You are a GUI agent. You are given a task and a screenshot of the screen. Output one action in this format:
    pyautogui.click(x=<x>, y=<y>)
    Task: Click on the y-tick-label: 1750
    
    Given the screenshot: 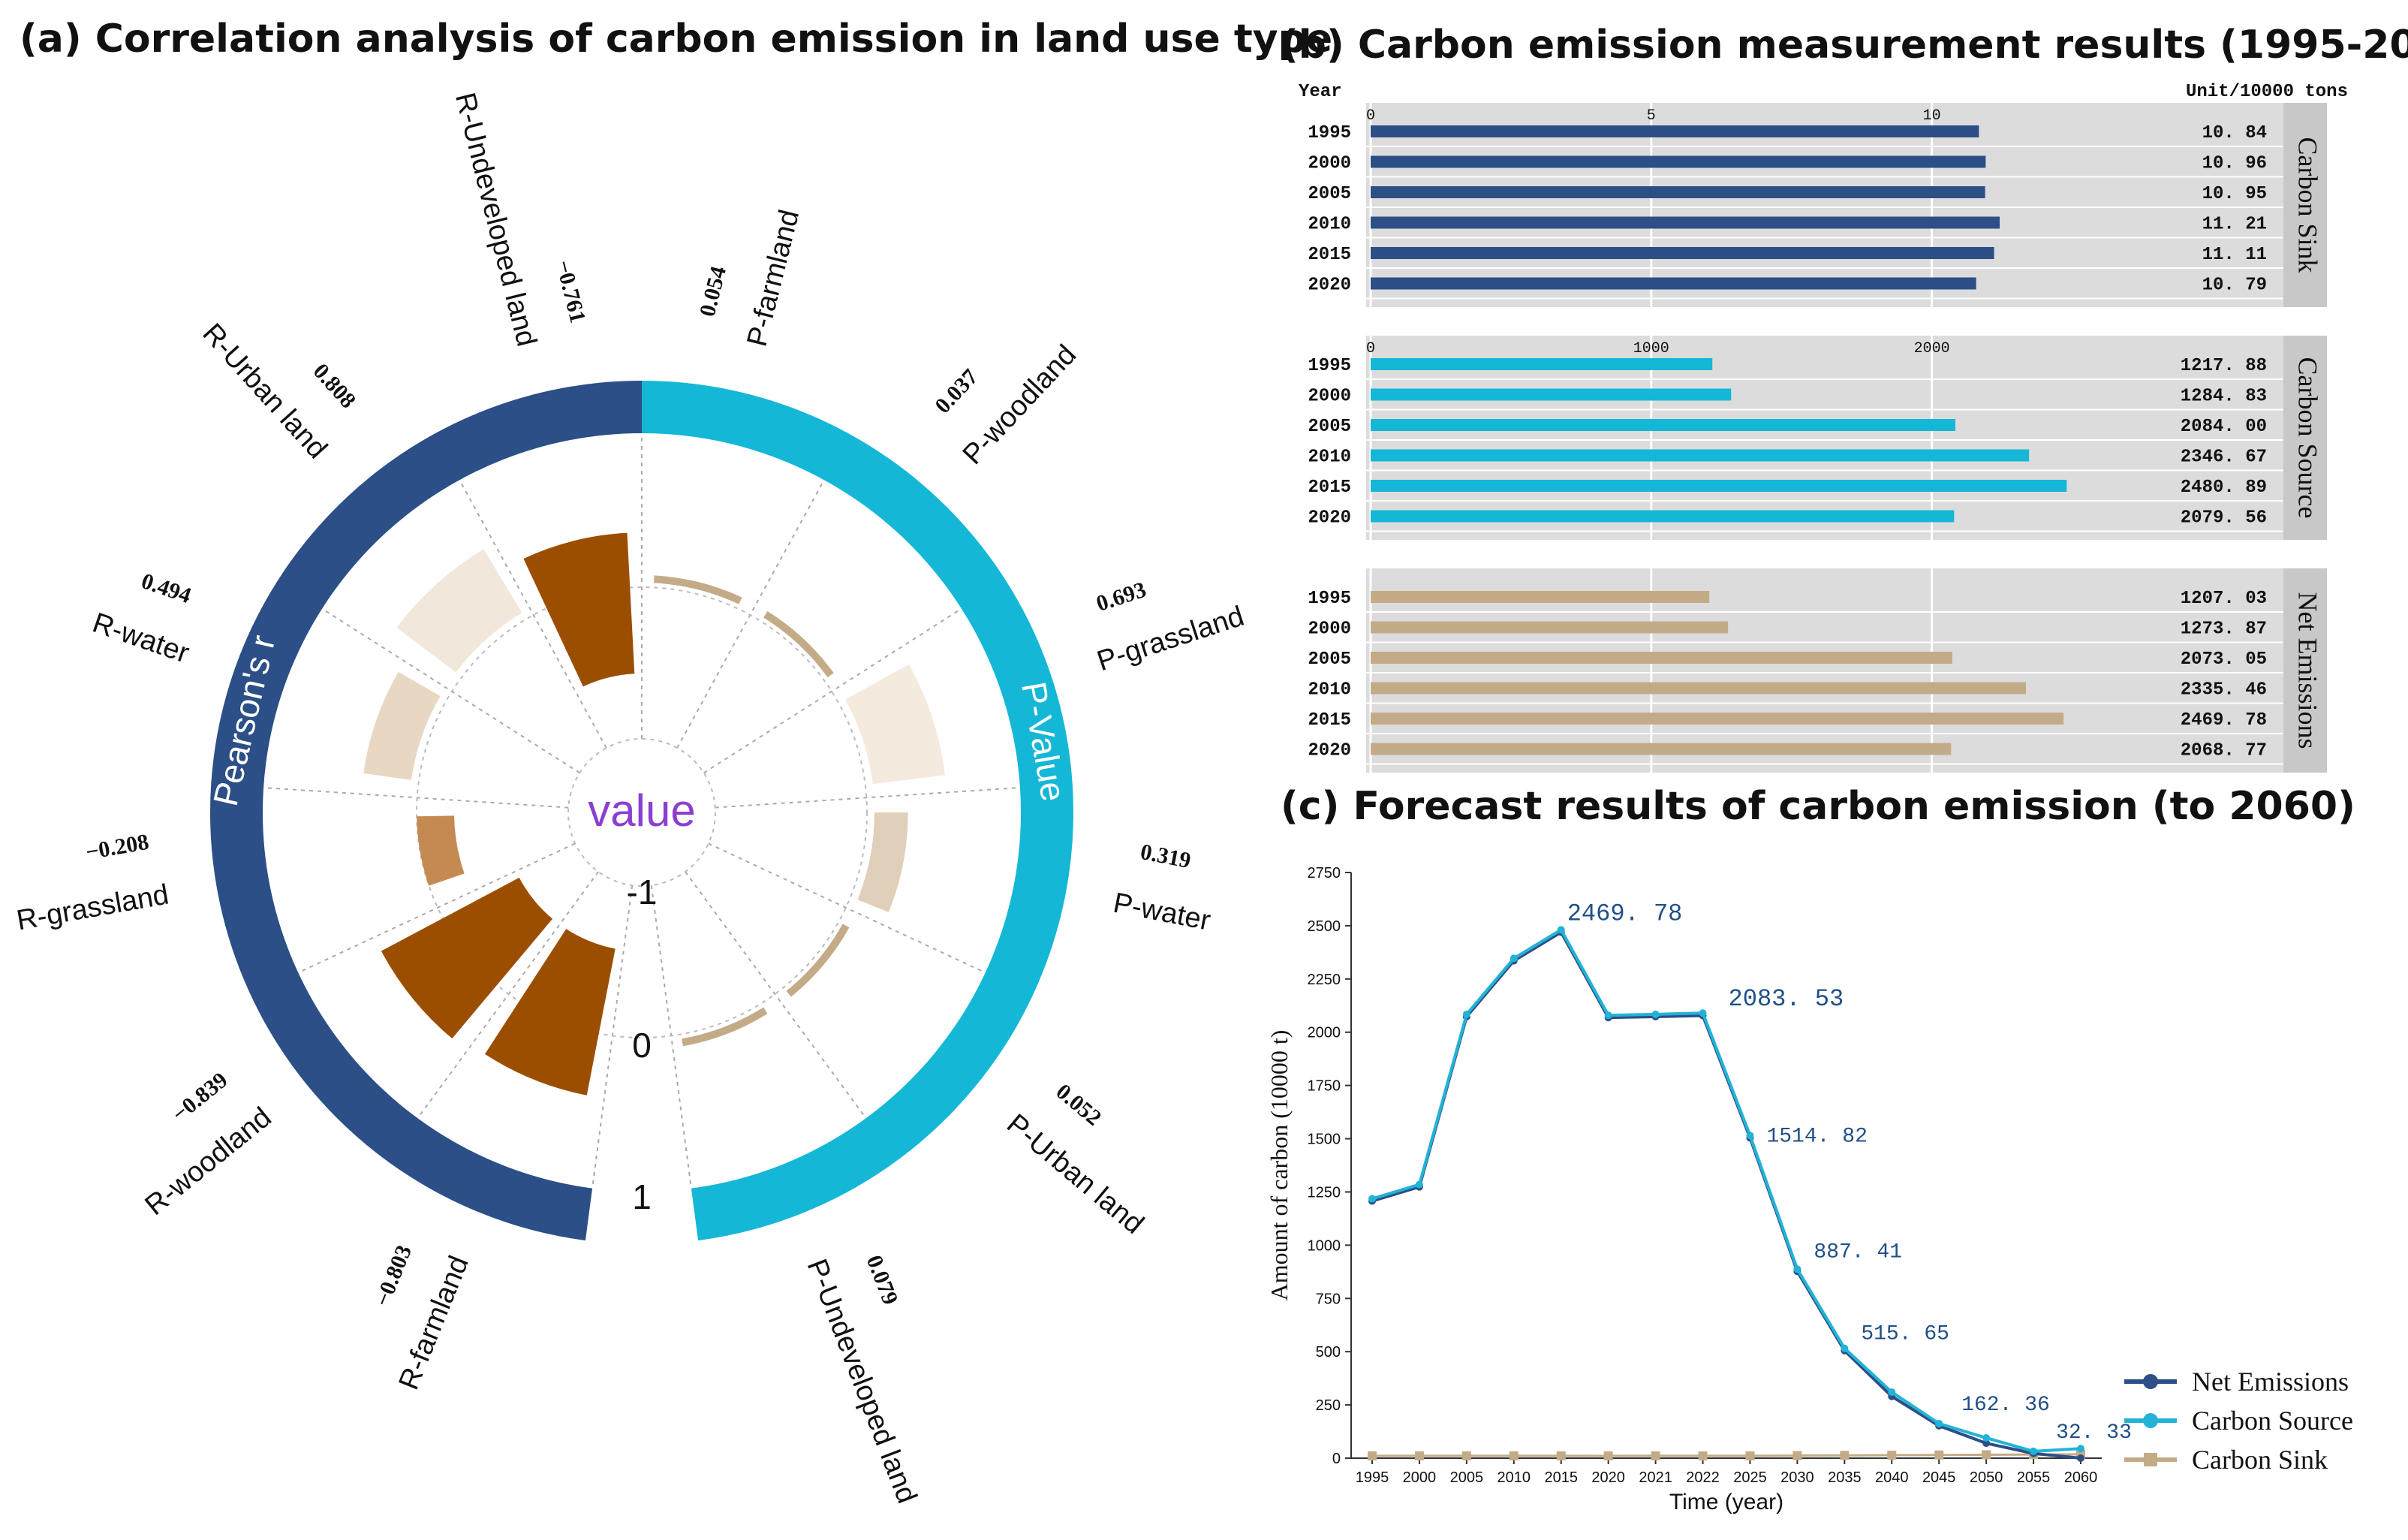 What is the action you would take?
    pyautogui.click(x=1324, y=1086)
    